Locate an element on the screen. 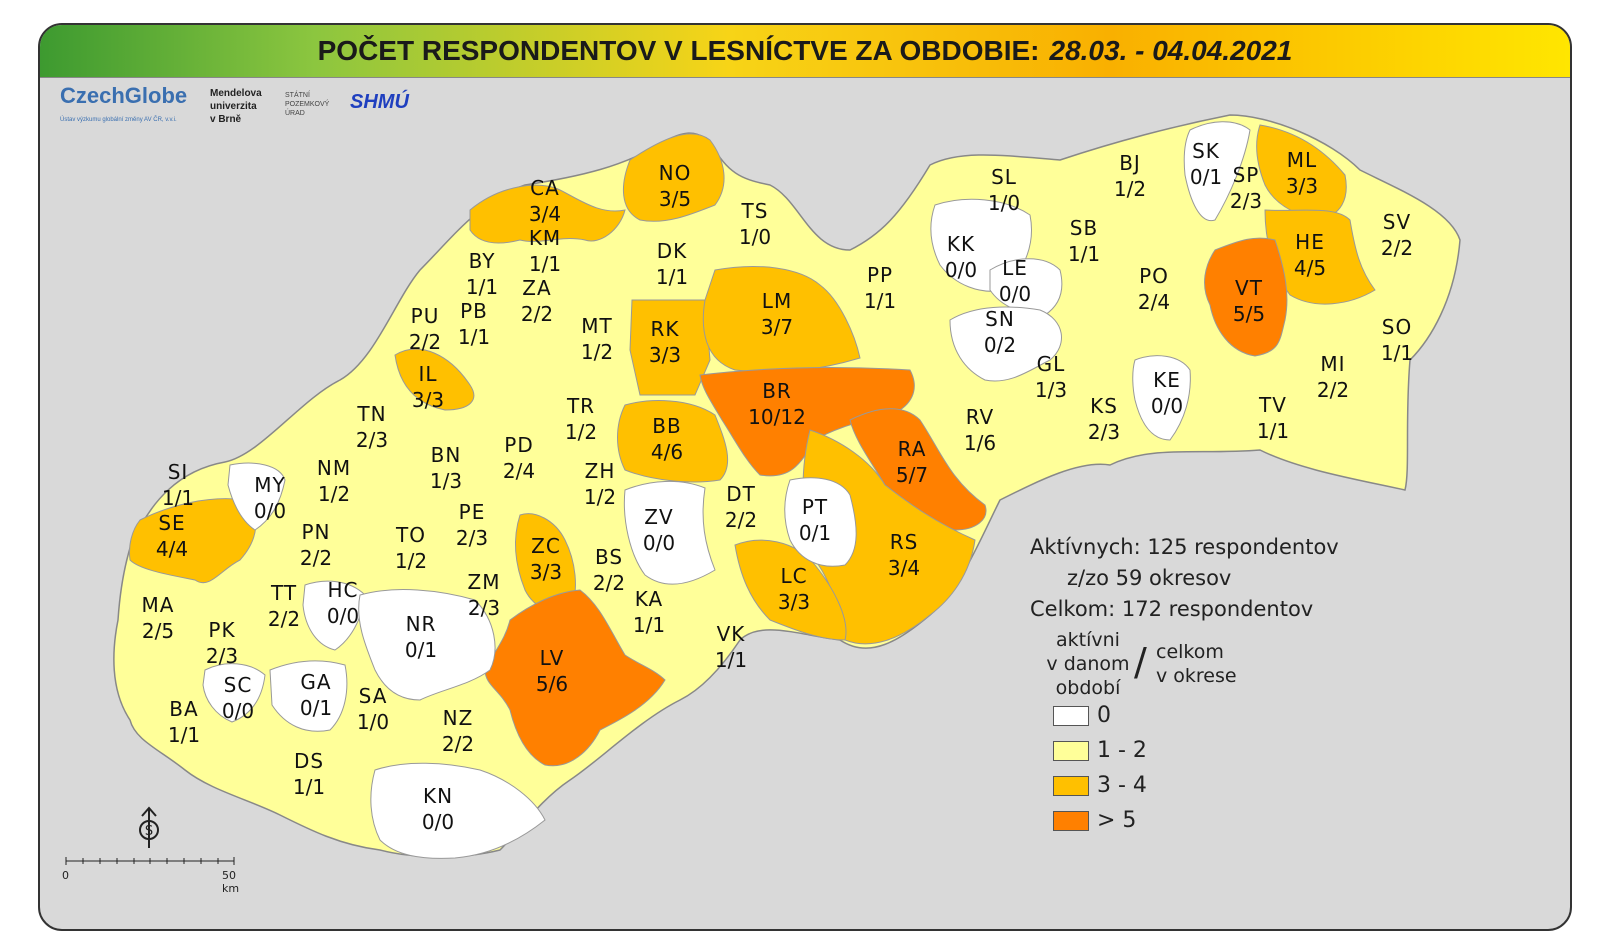 The width and height of the screenshot is (1600, 950). district-area-zv is located at coordinates (669, 533).